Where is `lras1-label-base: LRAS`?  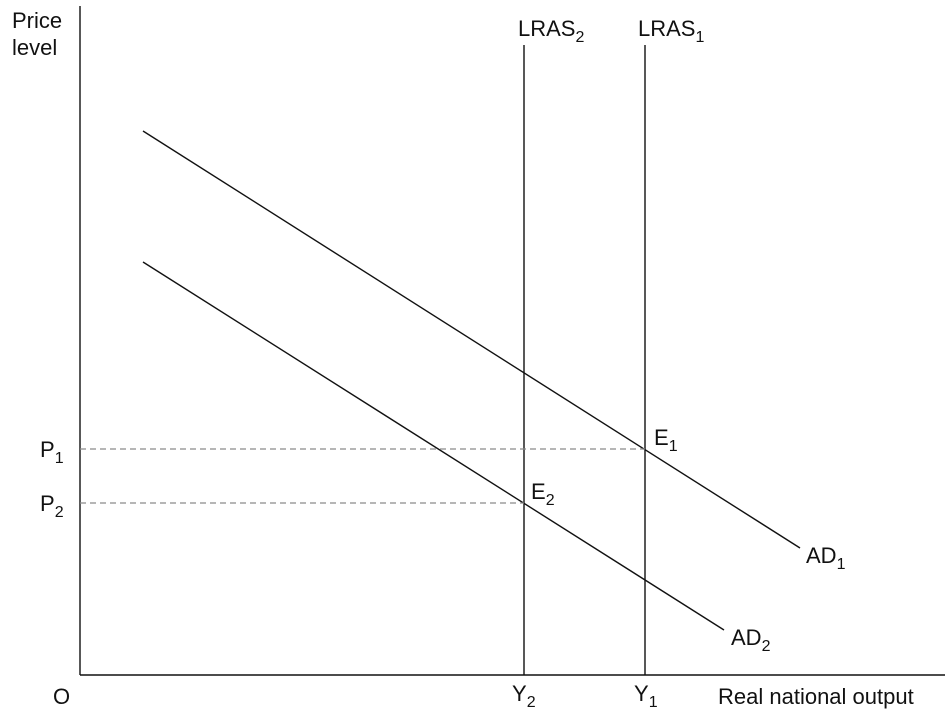 lras1-label-base: LRAS is located at coordinates (666, 28).